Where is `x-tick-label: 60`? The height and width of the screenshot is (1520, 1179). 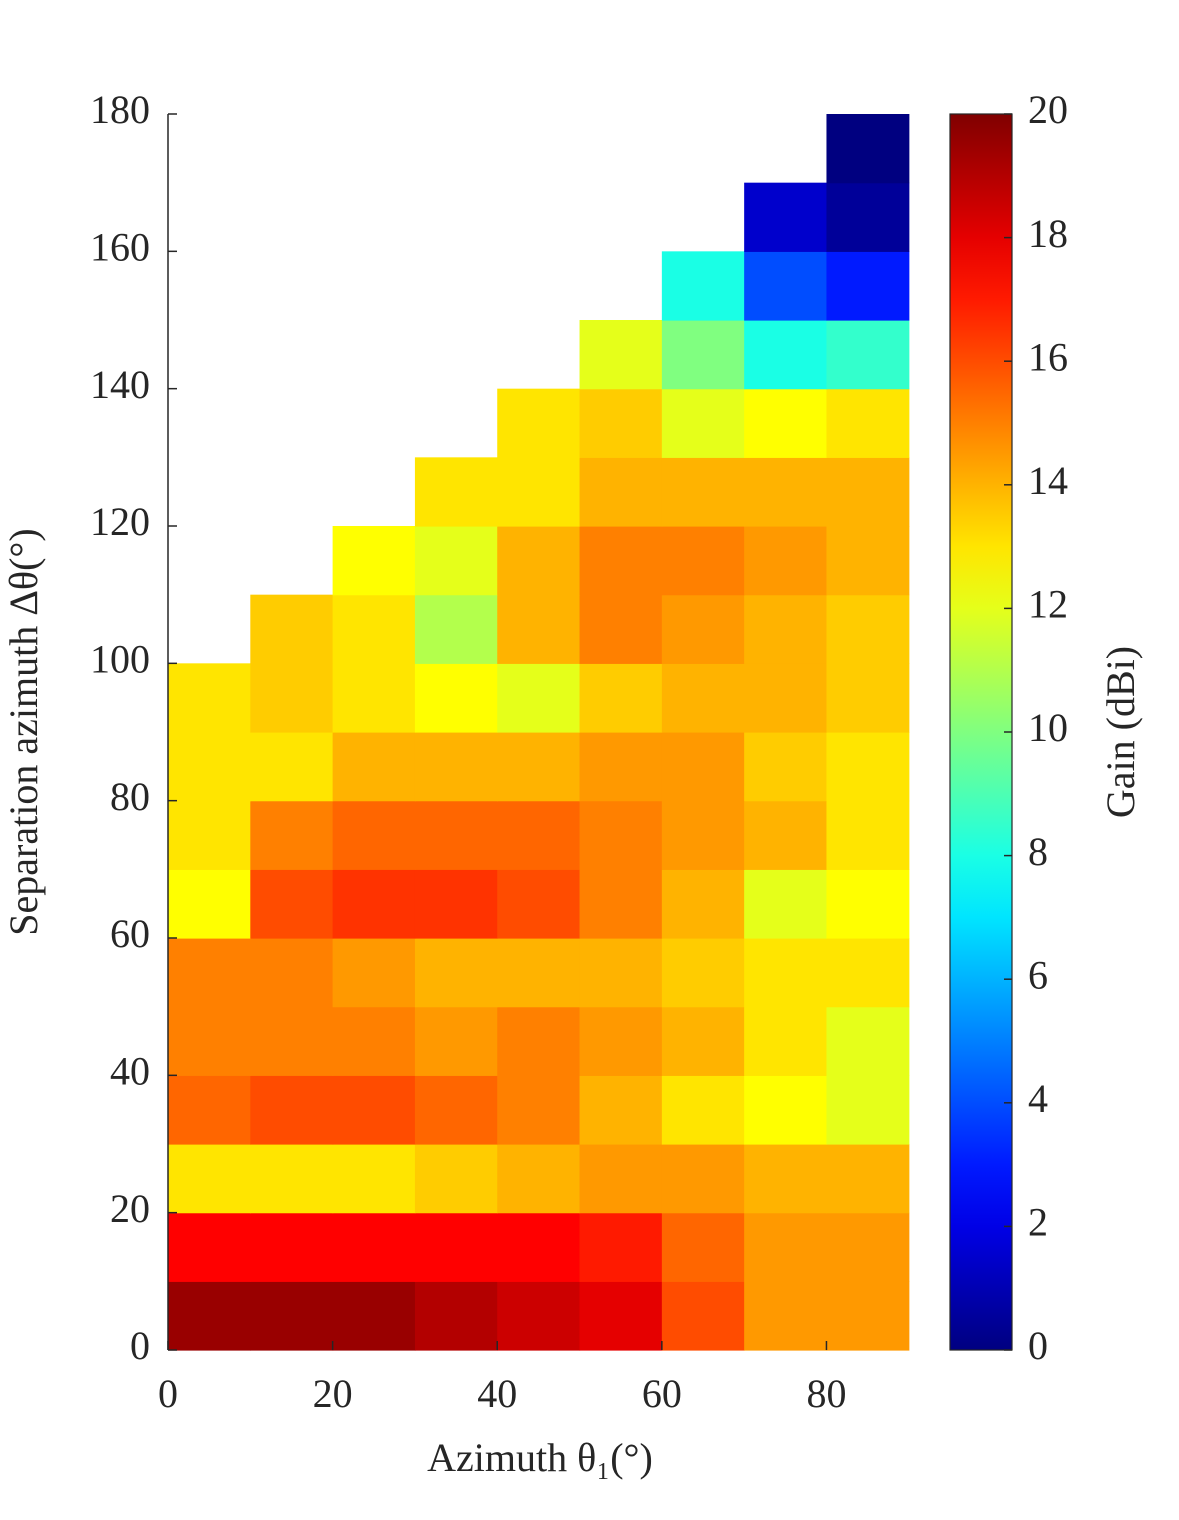 x-tick-label: 60 is located at coordinates (662, 1393).